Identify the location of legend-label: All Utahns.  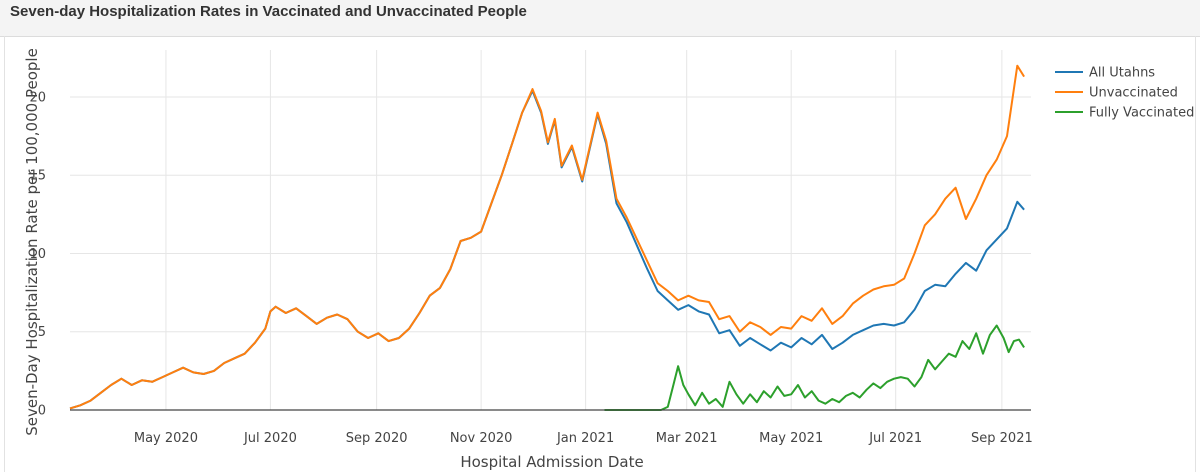
(1122, 73).